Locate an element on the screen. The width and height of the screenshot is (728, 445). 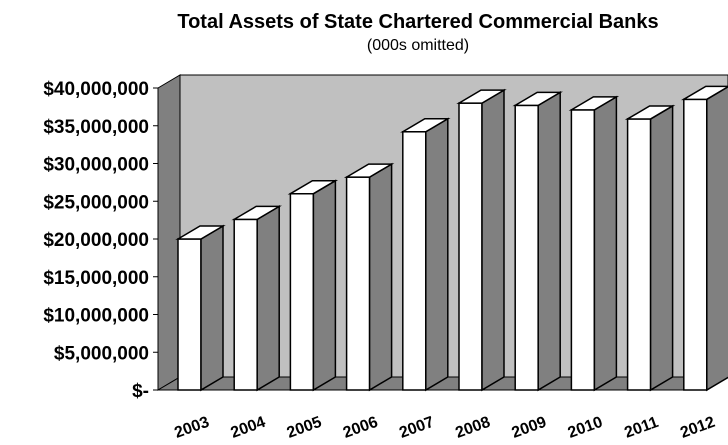
x-tick-label: 2006 is located at coordinates (360, 428).